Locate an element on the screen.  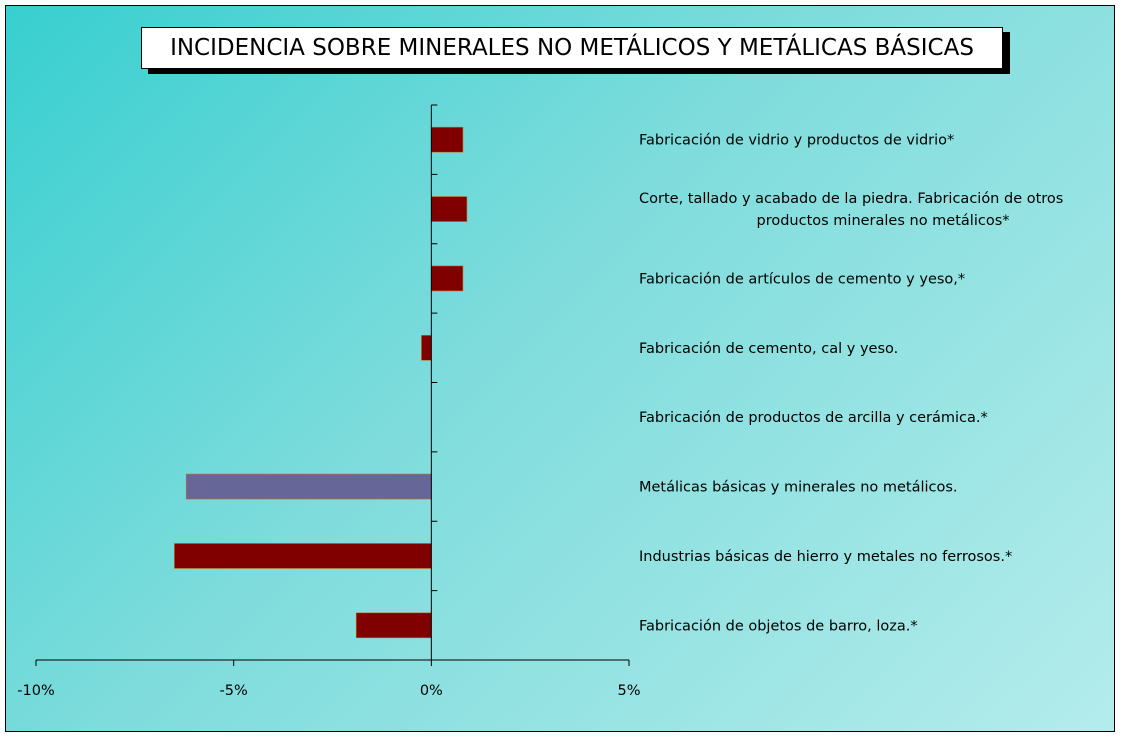
category-label-7: Fabricación de objetos de barro, loza.* is located at coordinates (778, 626).